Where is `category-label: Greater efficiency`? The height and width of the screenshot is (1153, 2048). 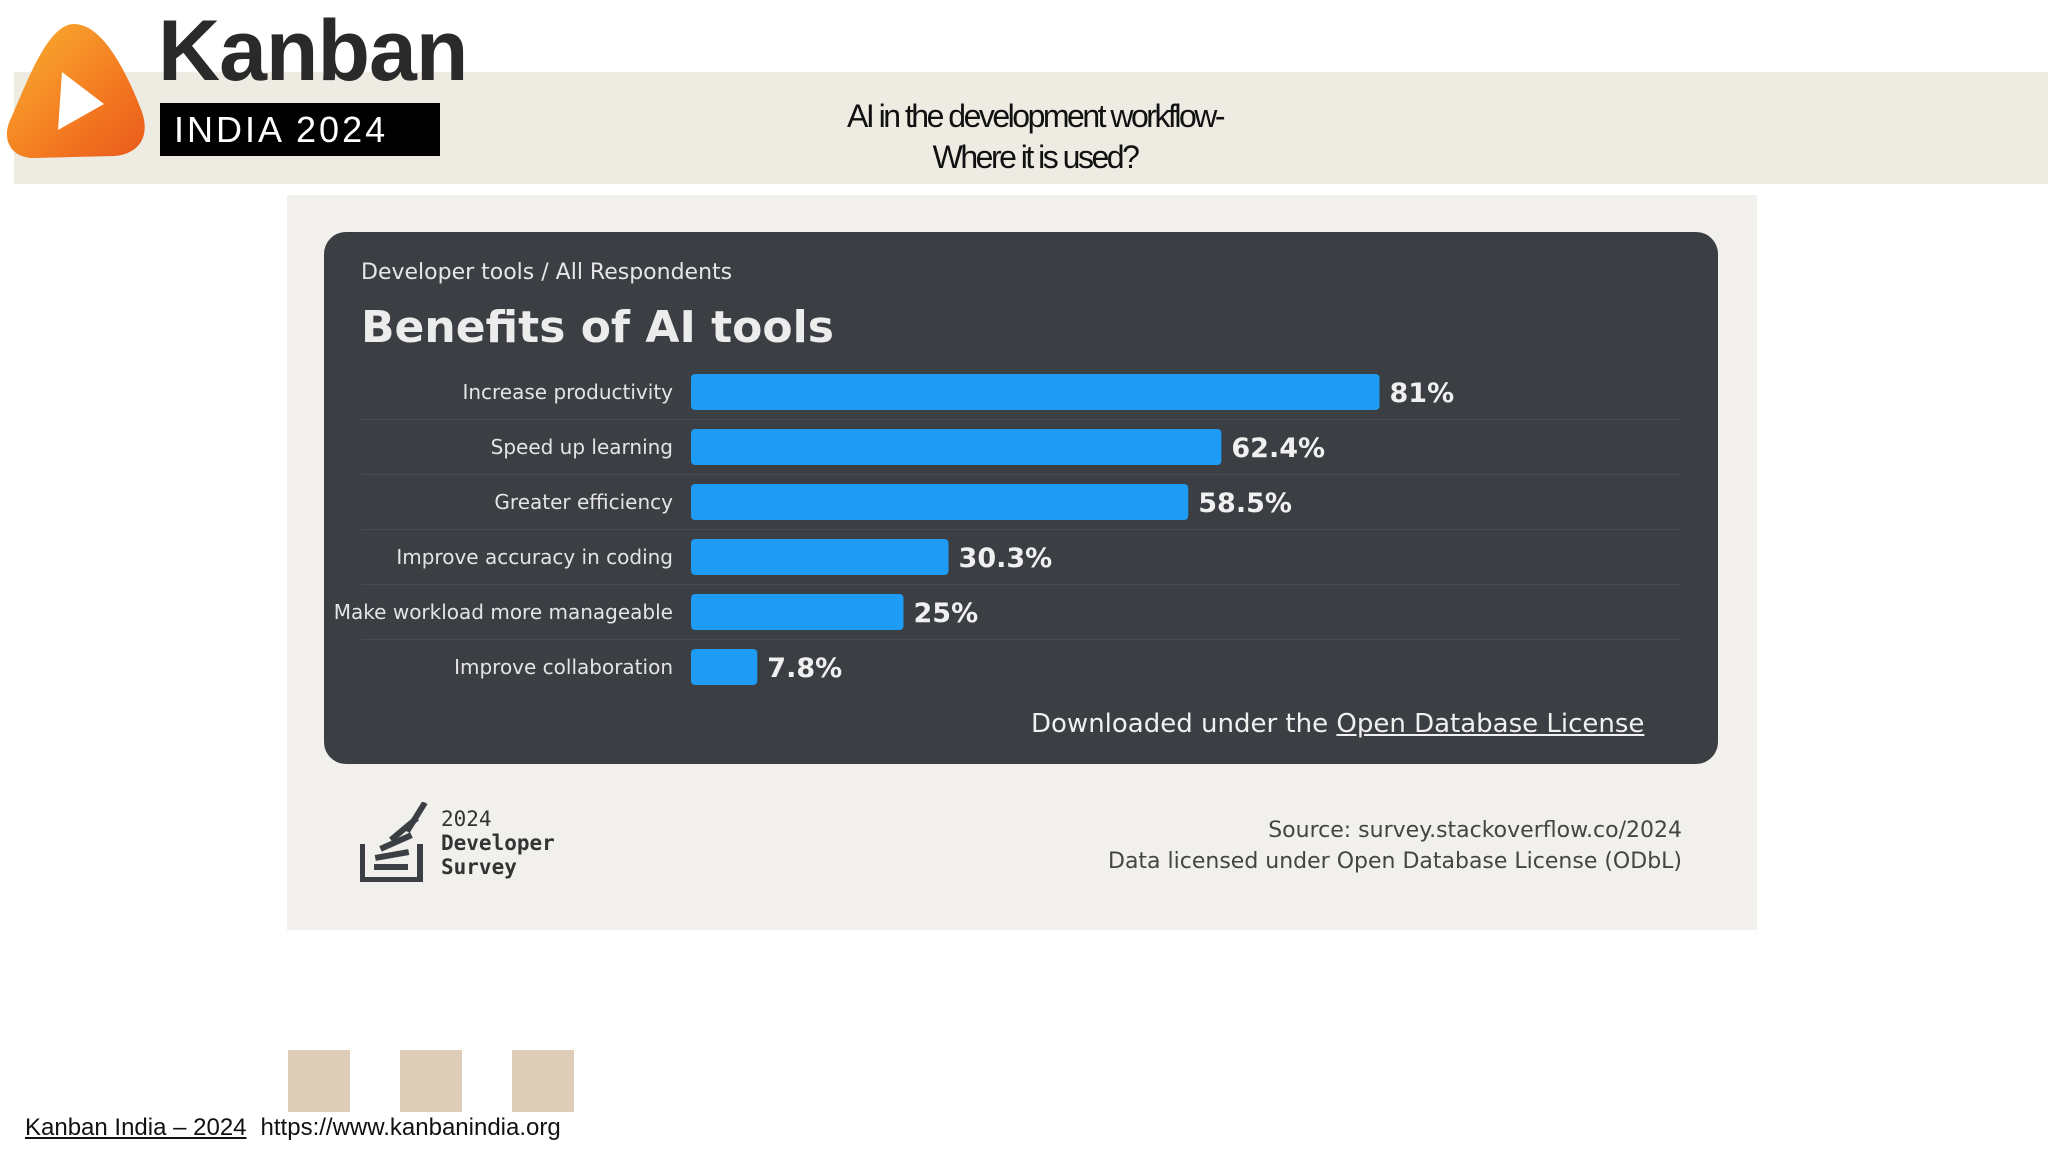 category-label: Greater efficiency is located at coordinates (583, 502).